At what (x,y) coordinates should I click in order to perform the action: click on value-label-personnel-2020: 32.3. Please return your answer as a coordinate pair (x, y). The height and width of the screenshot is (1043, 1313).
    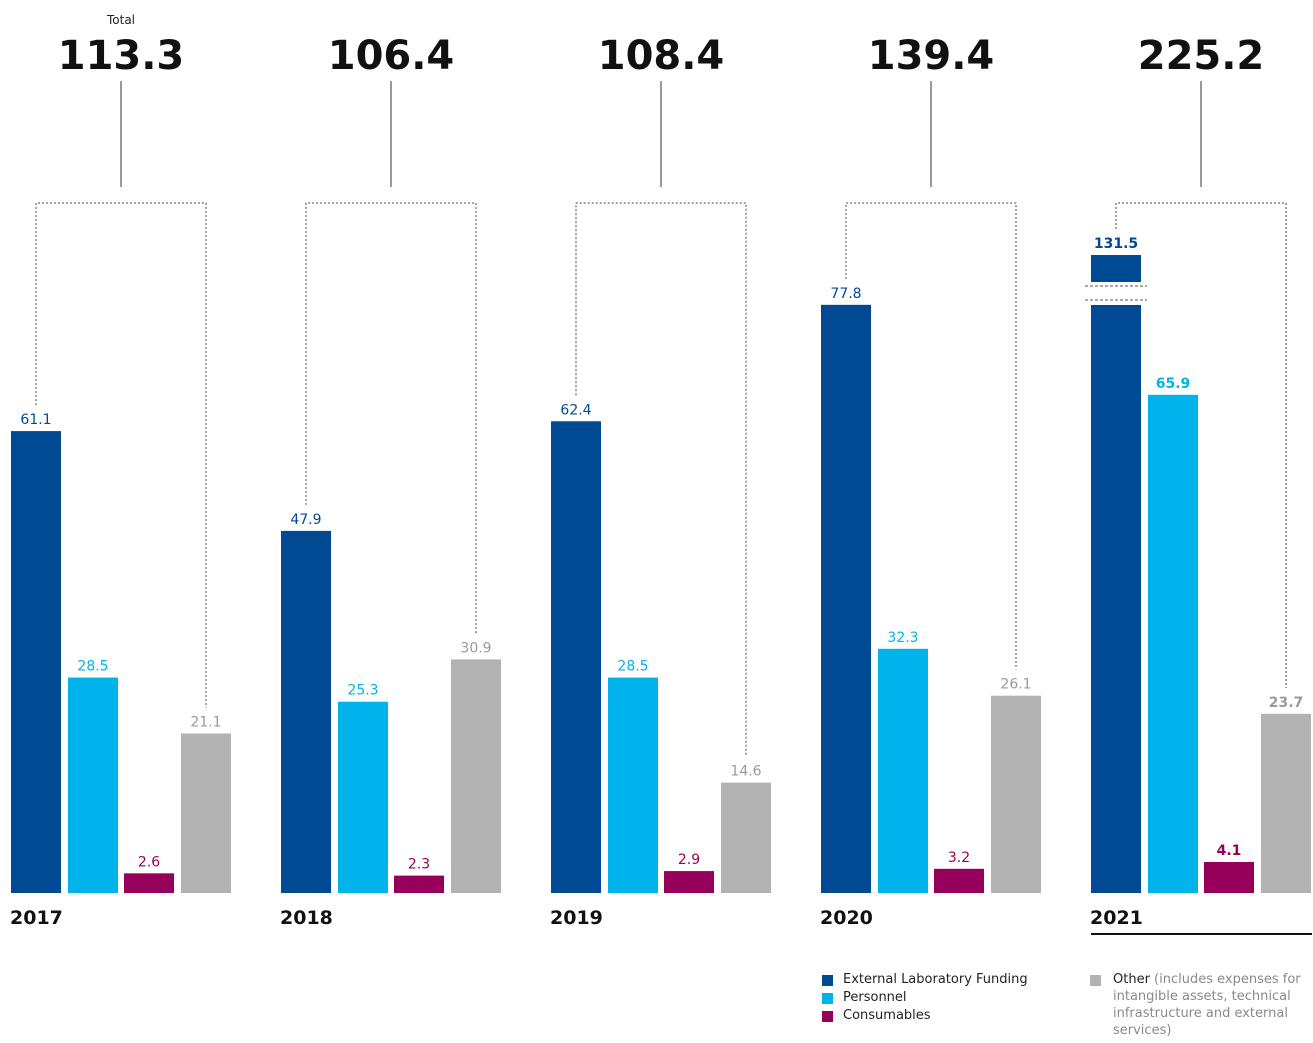
    Looking at the image, I should click on (902, 638).